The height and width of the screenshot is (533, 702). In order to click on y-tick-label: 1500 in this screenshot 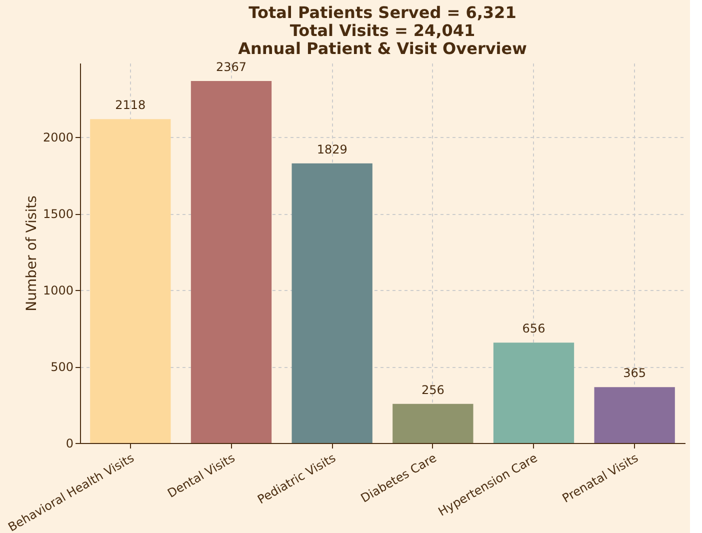, I will do `click(58, 214)`.